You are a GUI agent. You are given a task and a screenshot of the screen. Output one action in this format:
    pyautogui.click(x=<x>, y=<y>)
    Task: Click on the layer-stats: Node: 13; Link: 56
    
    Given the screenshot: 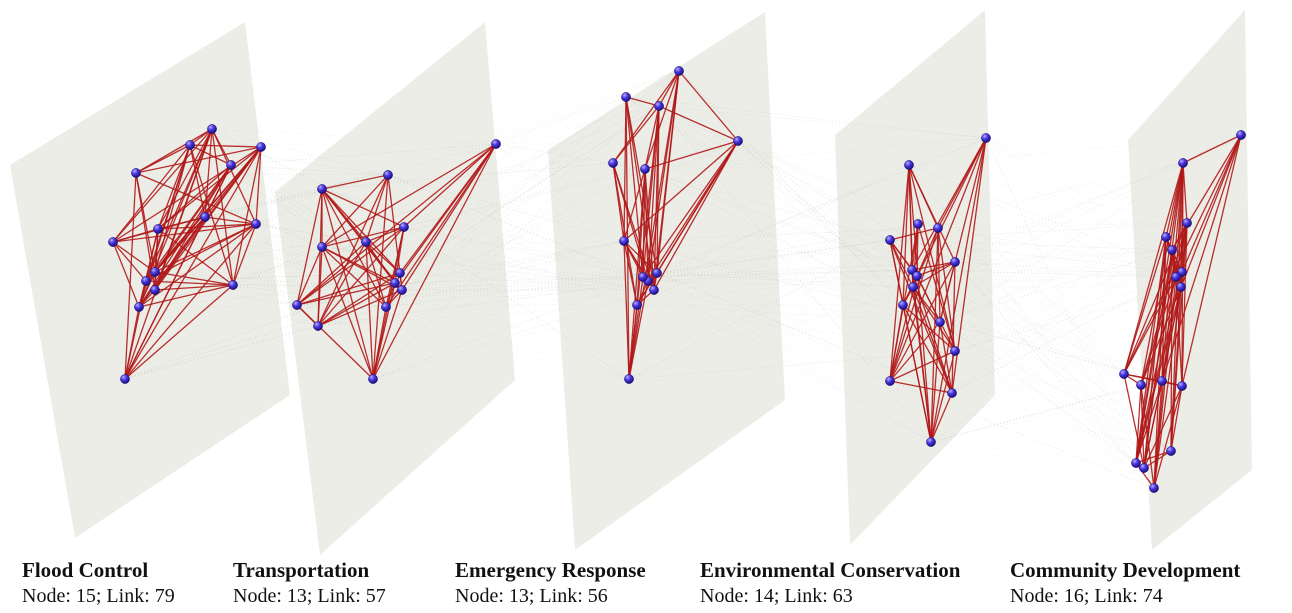 What is the action you would take?
    pyautogui.click(x=531, y=596)
    